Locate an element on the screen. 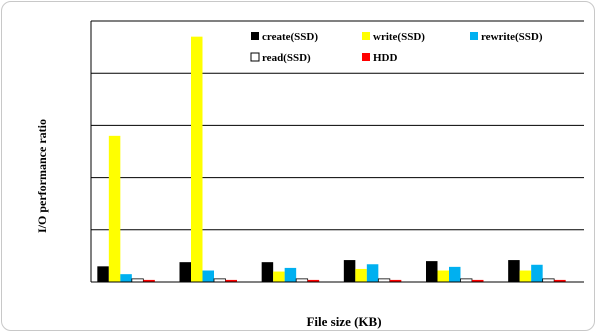  bar-rewrite-ssd--5 is located at coordinates (537, 273).